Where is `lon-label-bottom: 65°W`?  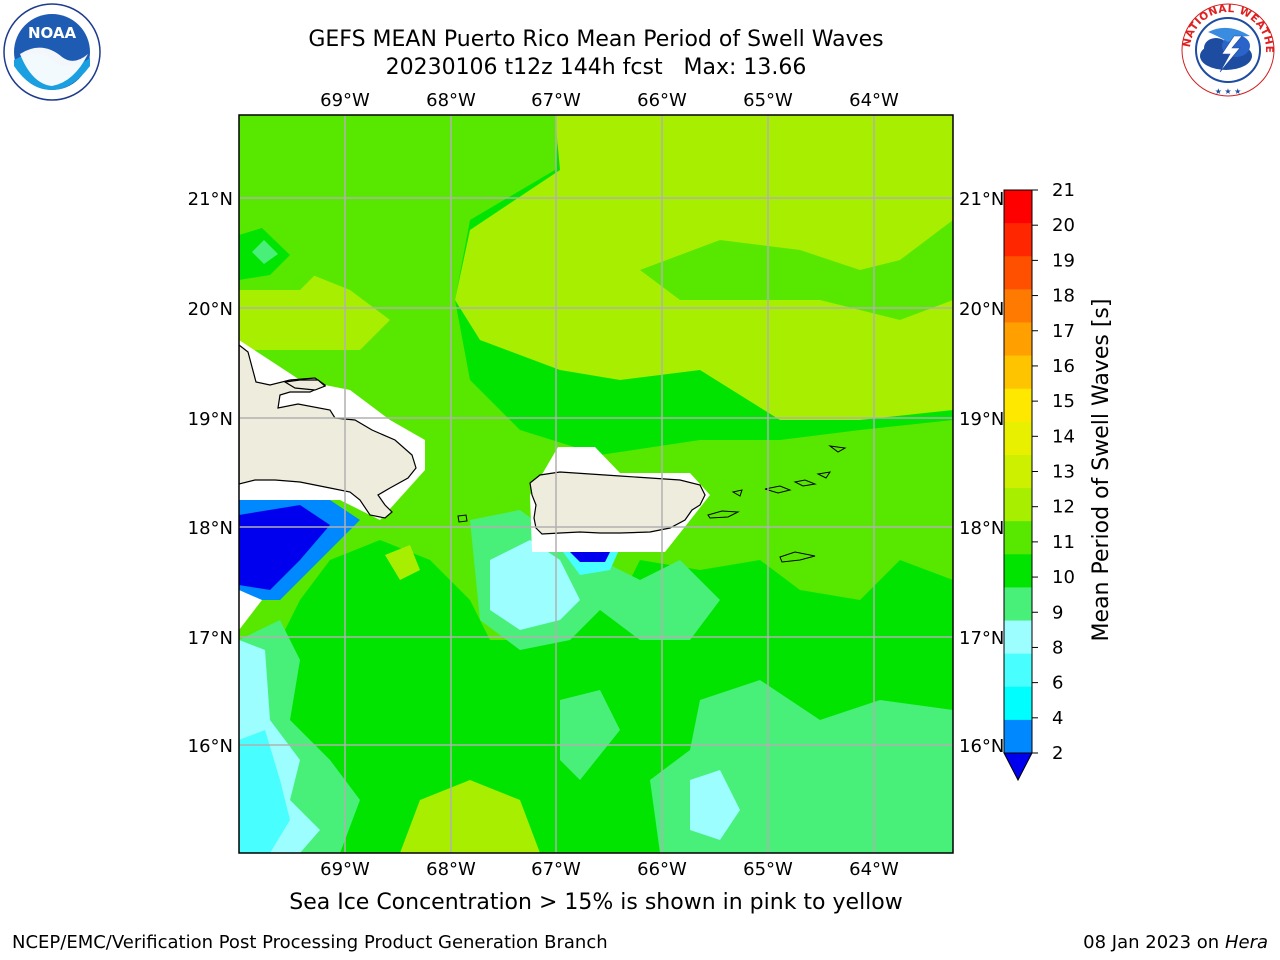
lon-label-bottom: 65°W is located at coordinates (768, 869).